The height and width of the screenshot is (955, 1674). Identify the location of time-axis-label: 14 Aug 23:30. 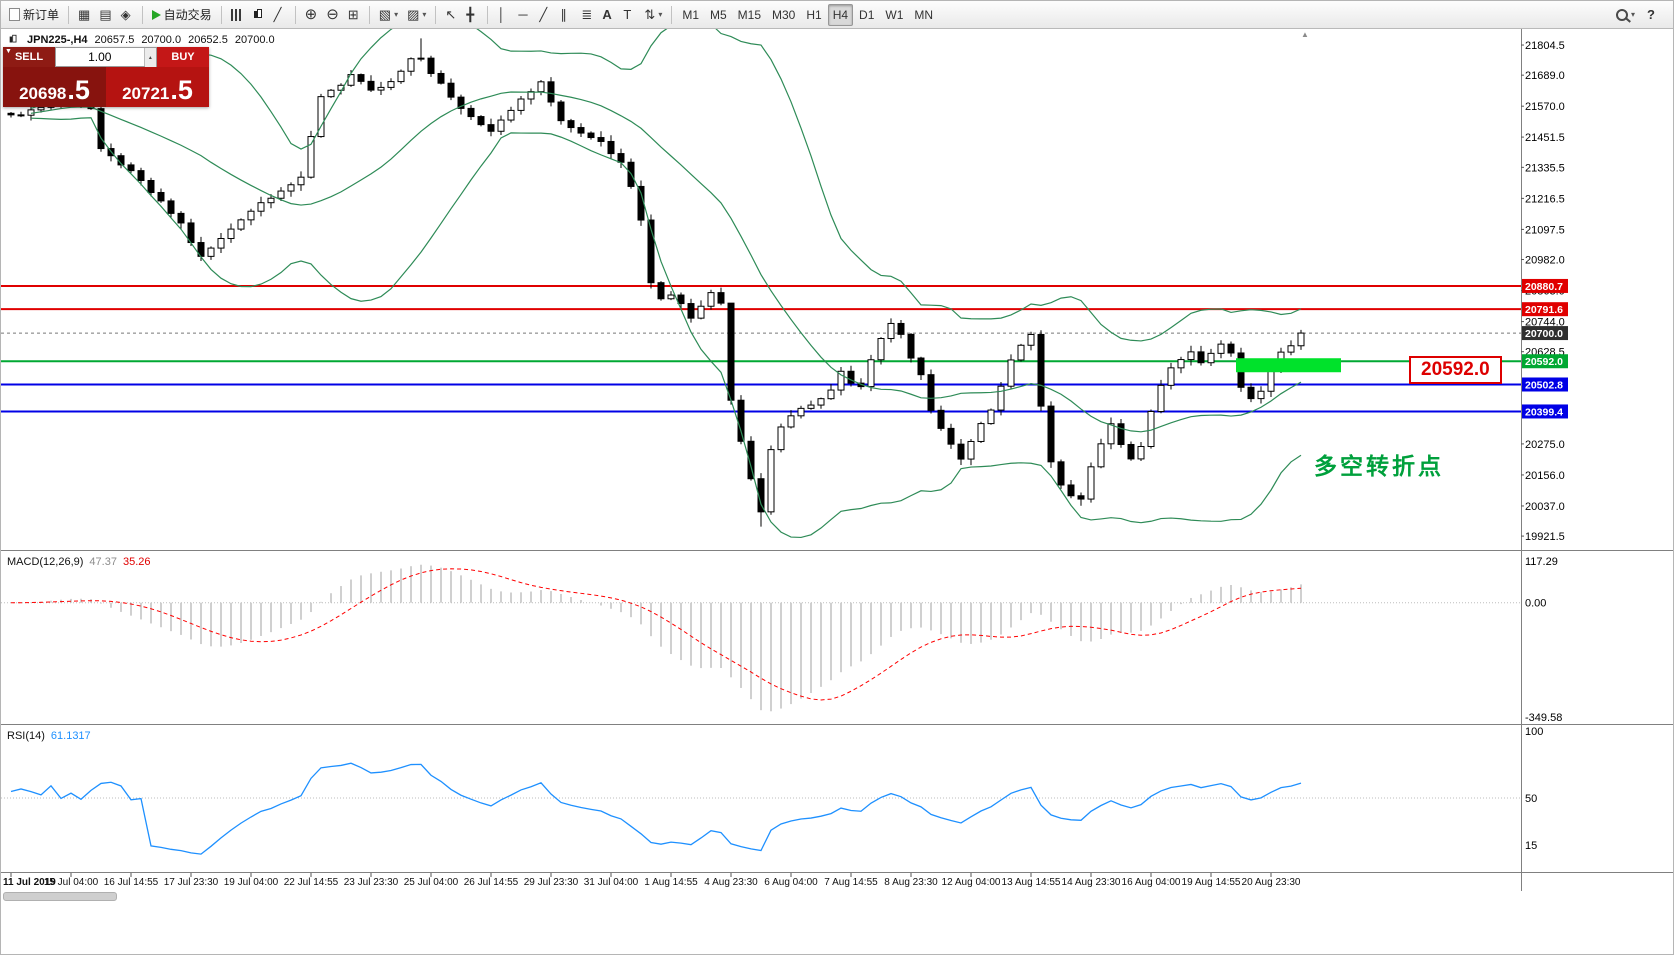
(1091, 882).